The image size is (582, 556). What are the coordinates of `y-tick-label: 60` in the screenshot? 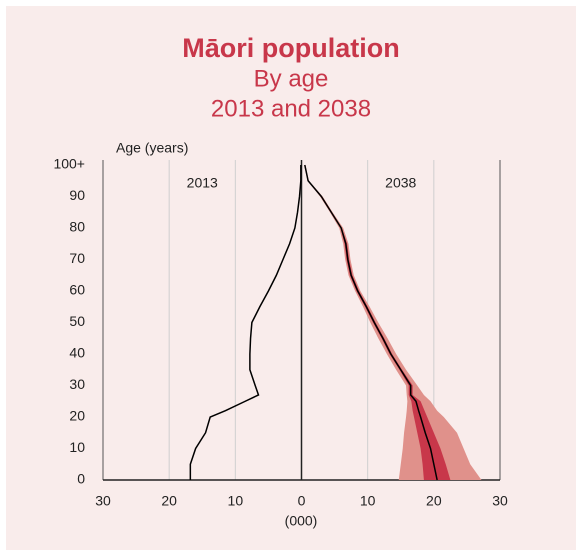 It's located at (77, 290).